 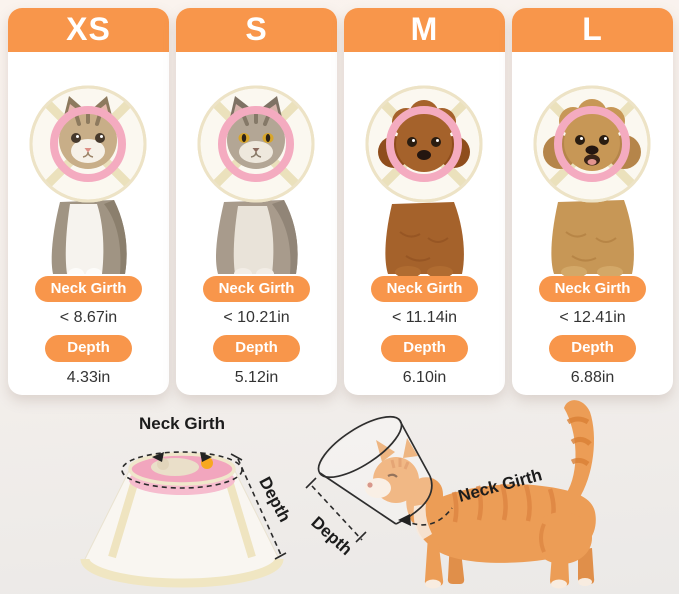 What do you see at coordinates (239, 515) in the screenshot?
I see `cone-strap-right` at bounding box center [239, 515].